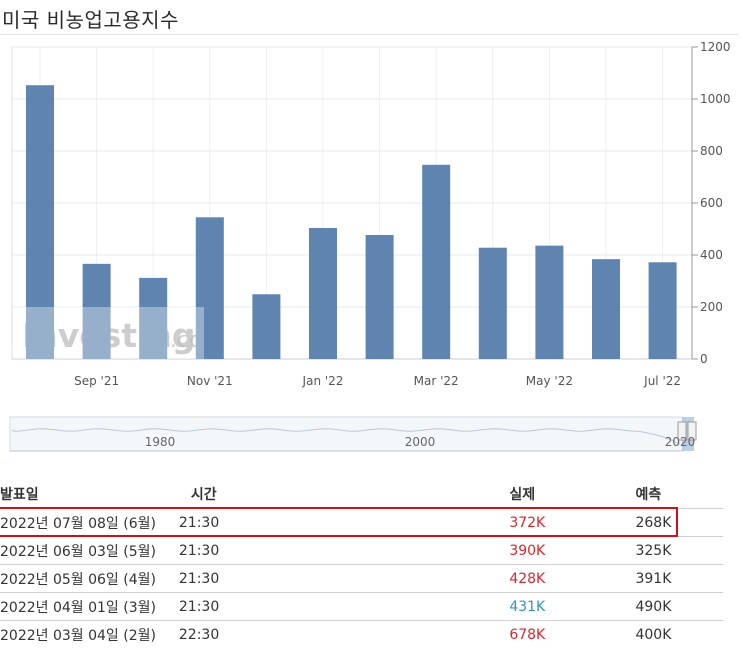 The height and width of the screenshot is (648, 743). Describe the element at coordinates (436, 381) in the screenshot. I see `x-tick-label: Mar '22` at that location.